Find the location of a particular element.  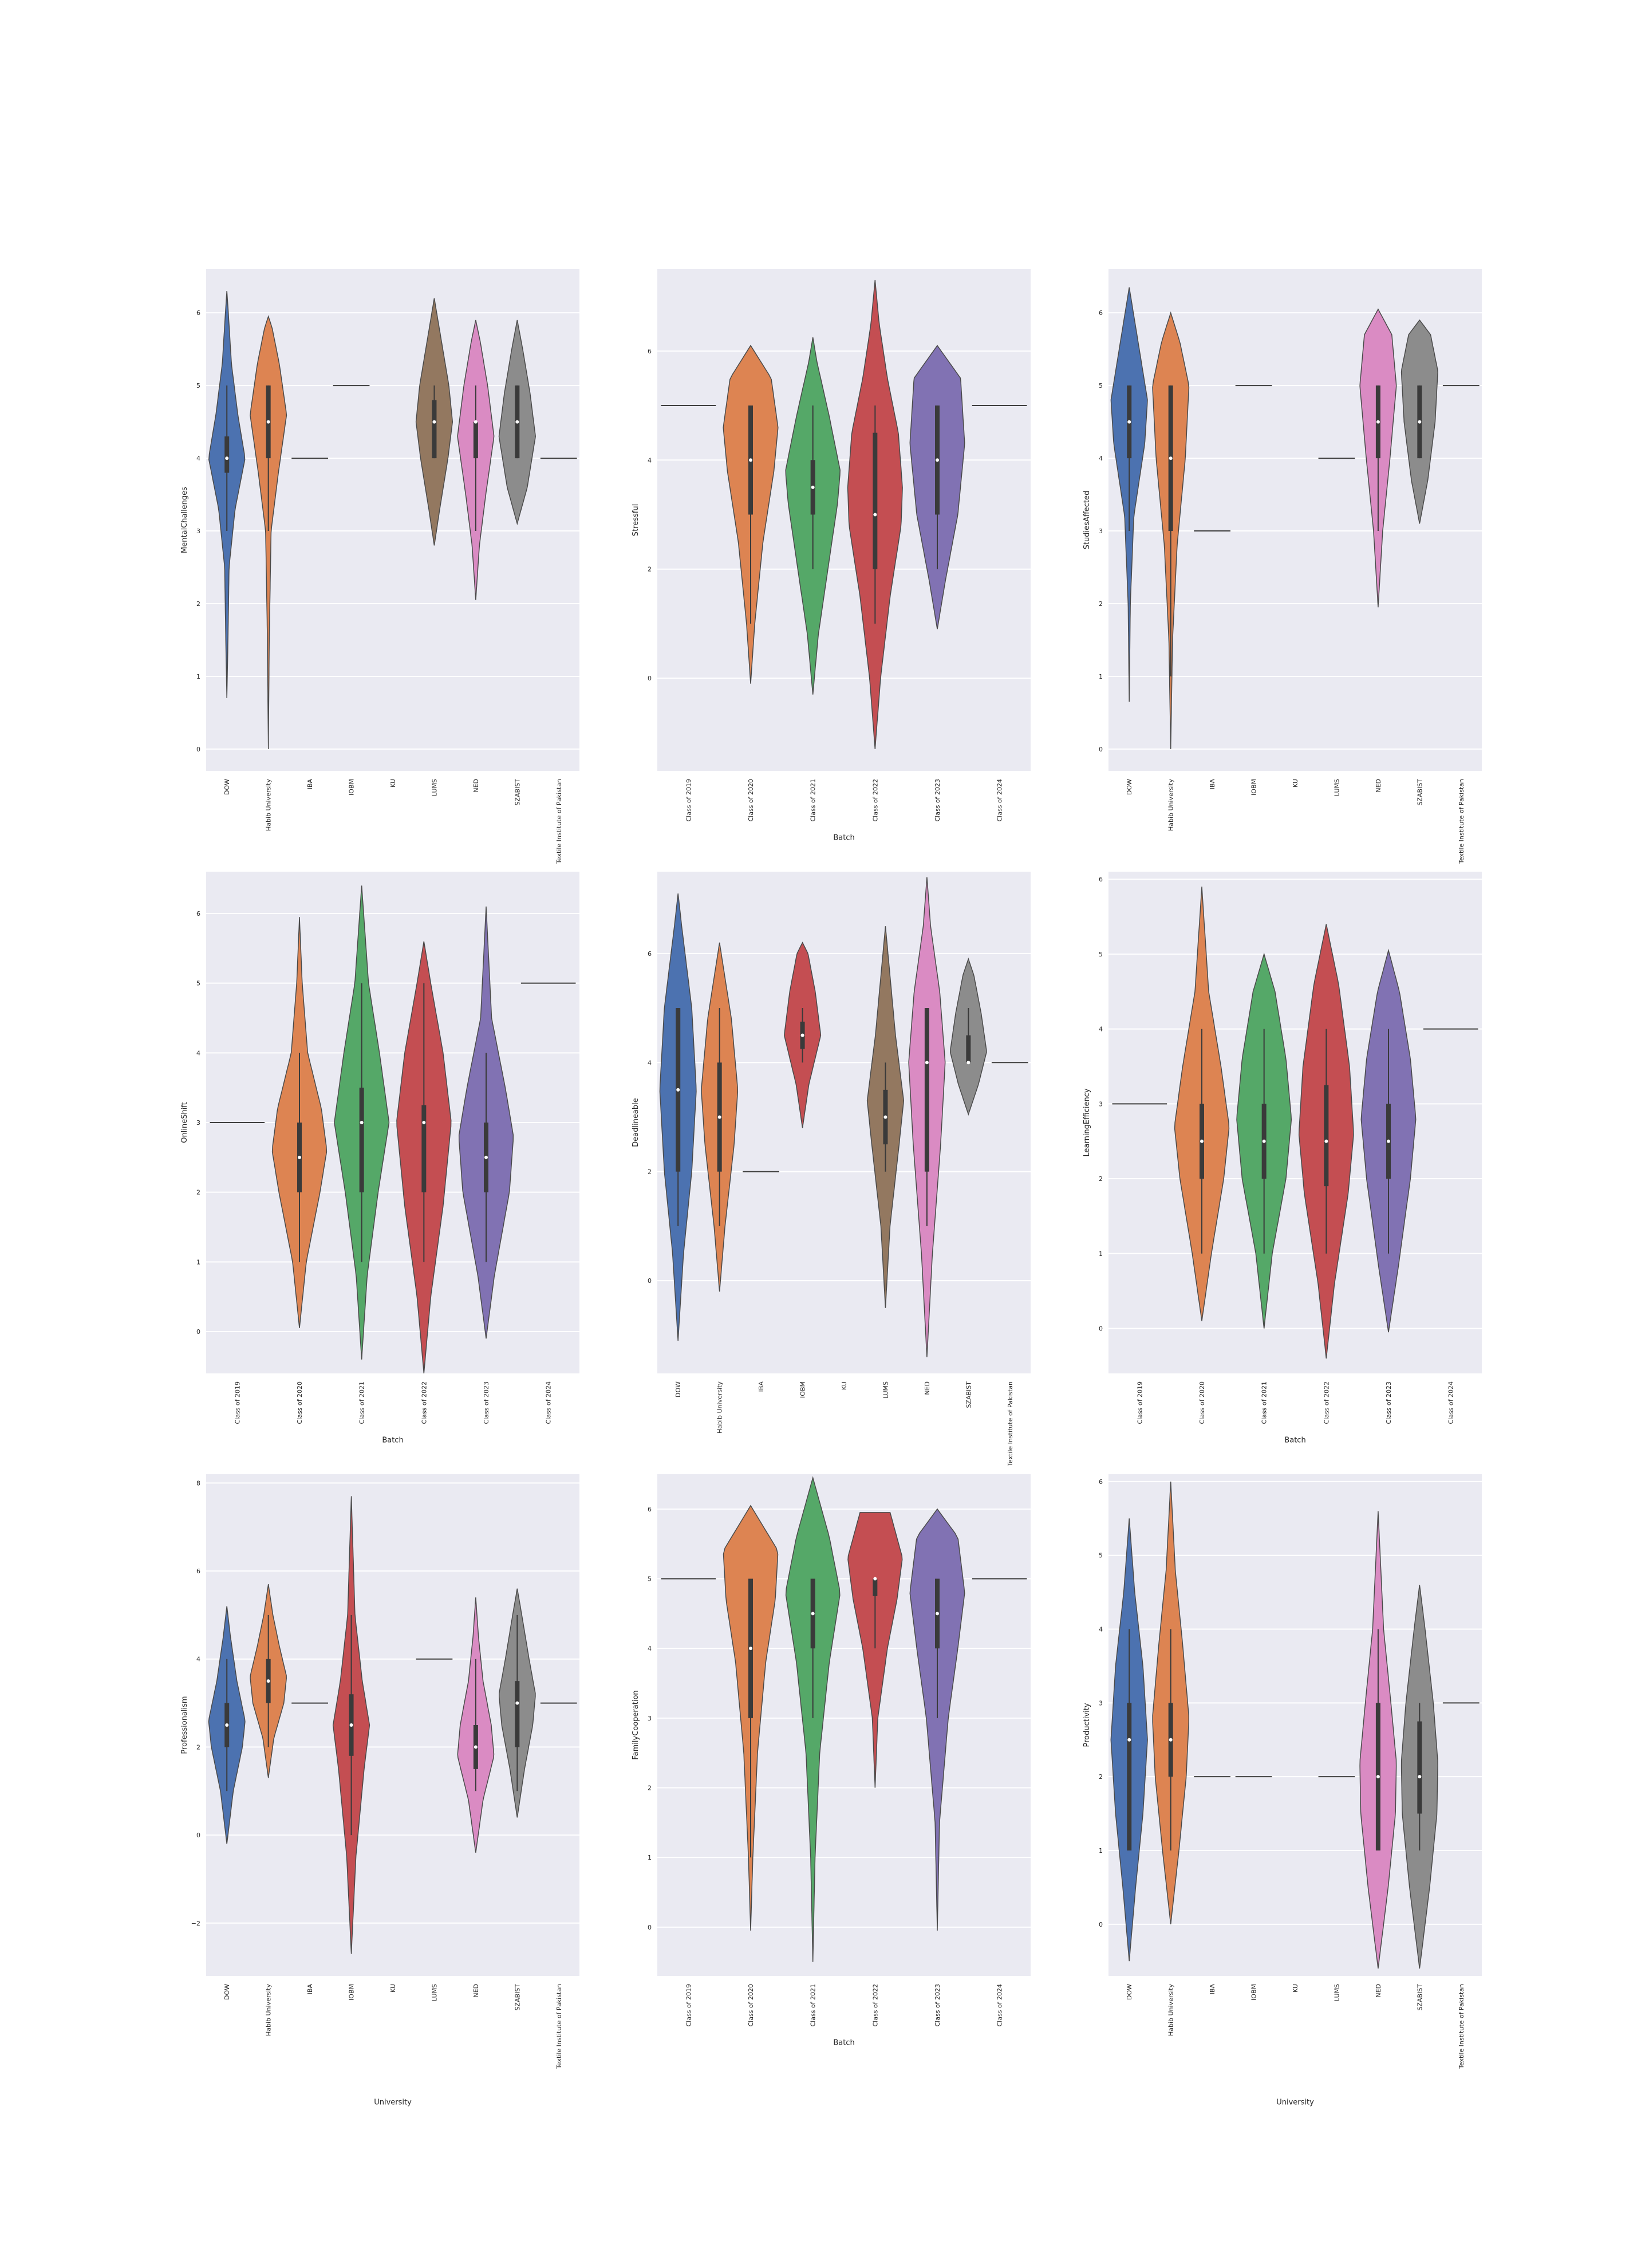

plot-area is located at coordinates (844, 1725).